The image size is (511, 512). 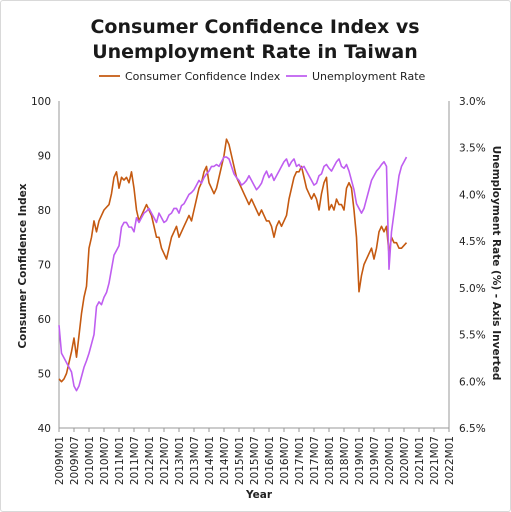 I want to click on left-tick-label: 50, so click(x=44, y=375).